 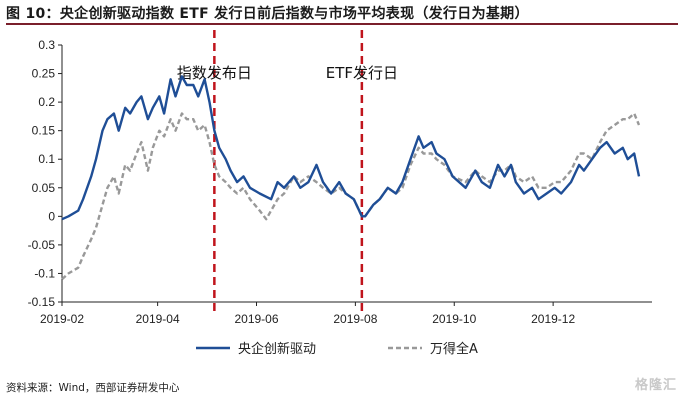 What do you see at coordinates (256, 319) in the screenshot?
I see `x-tick-label: 2019-06` at bounding box center [256, 319].